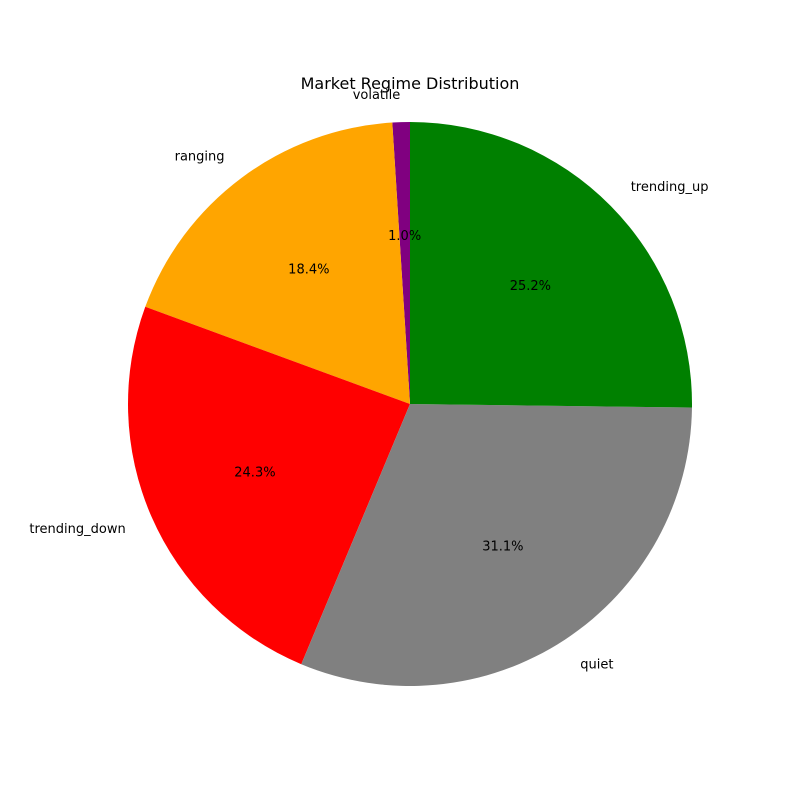 This screenshot has width=800, height=800. I want to click on slice-label-trending-up: trending_up, so click(670, 187).